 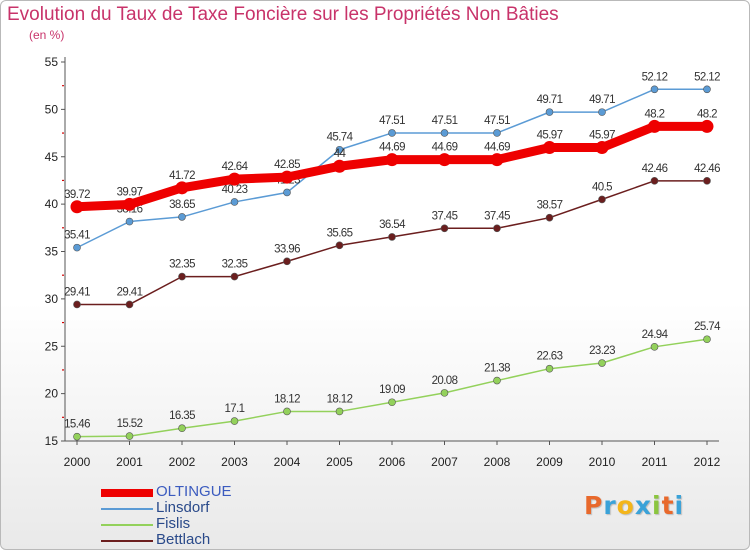 I want to click on x-tick-label: 2002, so click(x=182, y=462).